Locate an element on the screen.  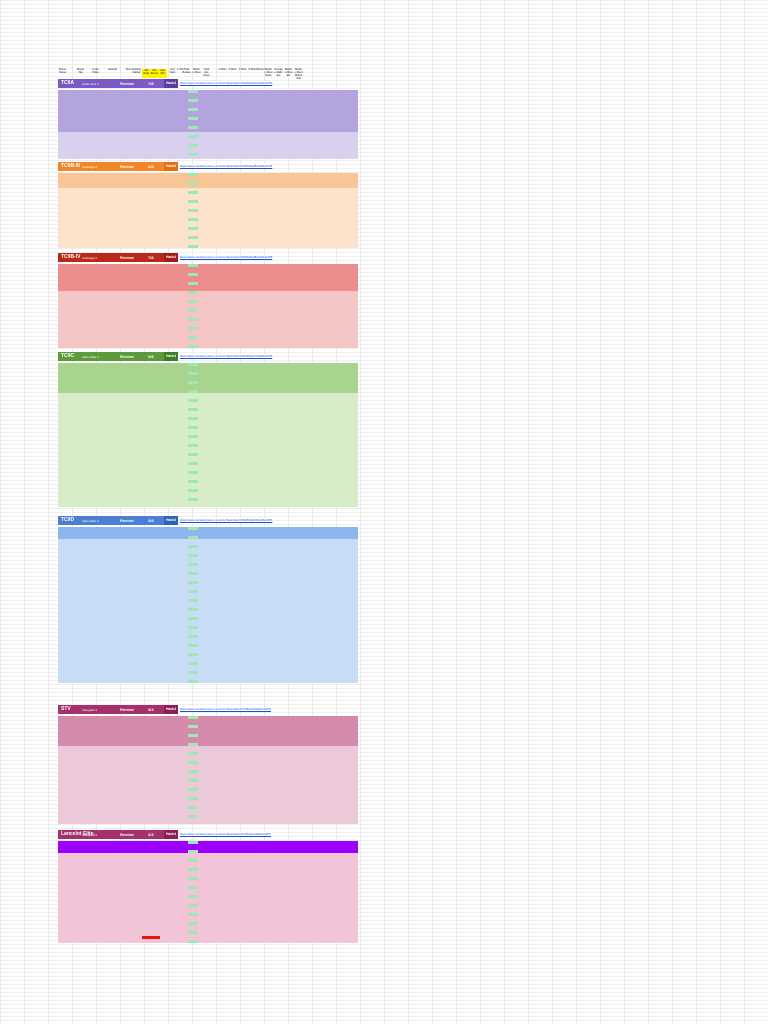
column-header: Dueling Rating is located at coordinates (136, 71).